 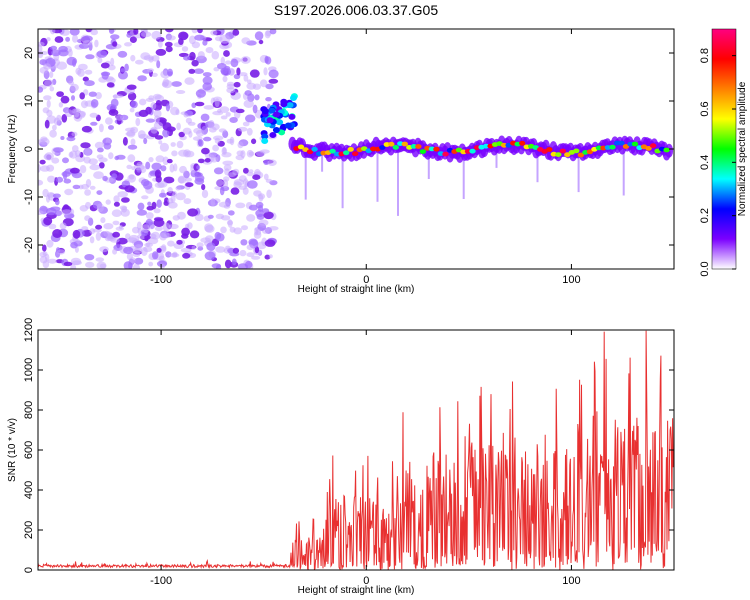 I want to click on colorbar-tick-label: 0.2, so click(x=705, y=215).